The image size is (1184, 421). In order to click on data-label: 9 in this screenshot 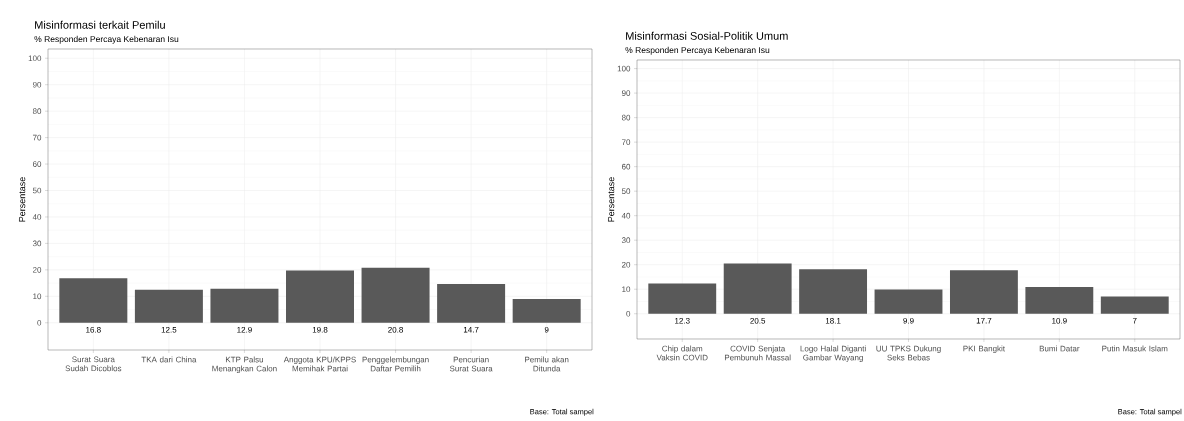, I will do `click(546, 329)`.